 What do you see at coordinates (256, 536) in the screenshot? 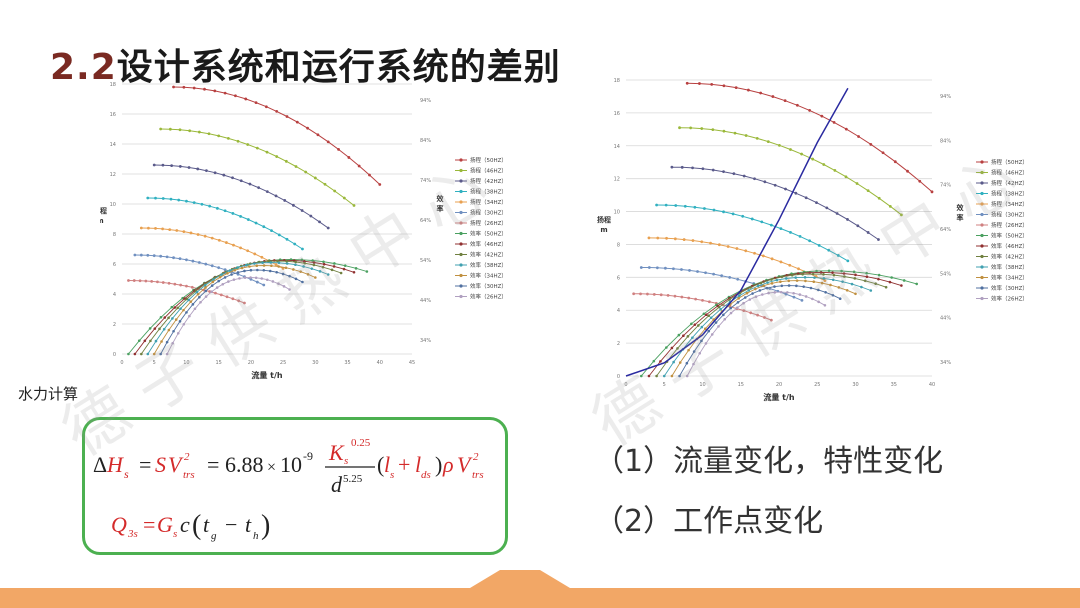
I see `formula-sub-h: h` at bounding box center [256, 536].